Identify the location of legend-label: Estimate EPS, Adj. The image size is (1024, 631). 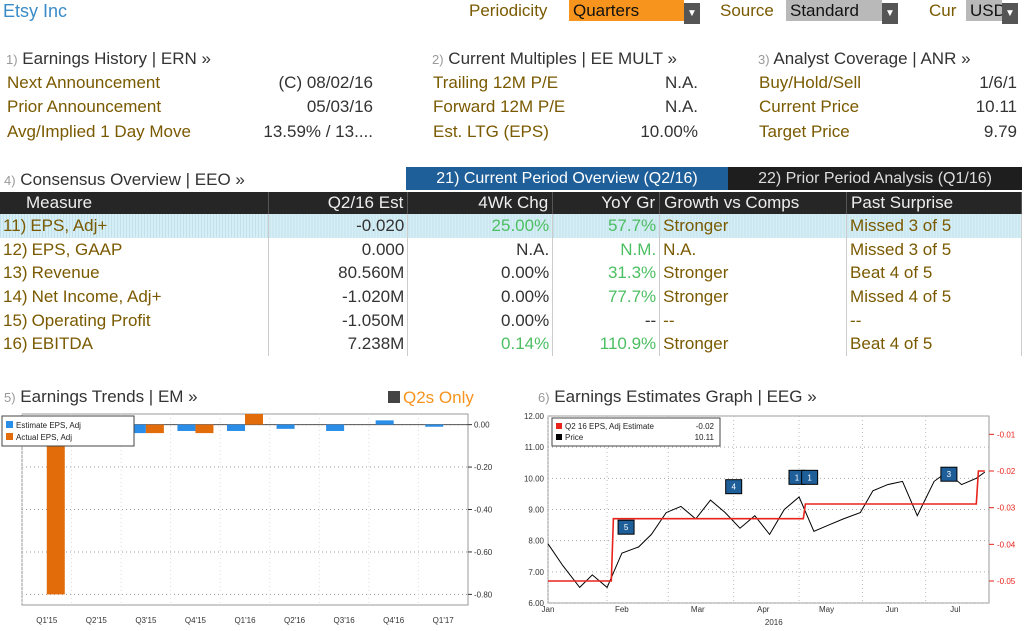
(48, 425).